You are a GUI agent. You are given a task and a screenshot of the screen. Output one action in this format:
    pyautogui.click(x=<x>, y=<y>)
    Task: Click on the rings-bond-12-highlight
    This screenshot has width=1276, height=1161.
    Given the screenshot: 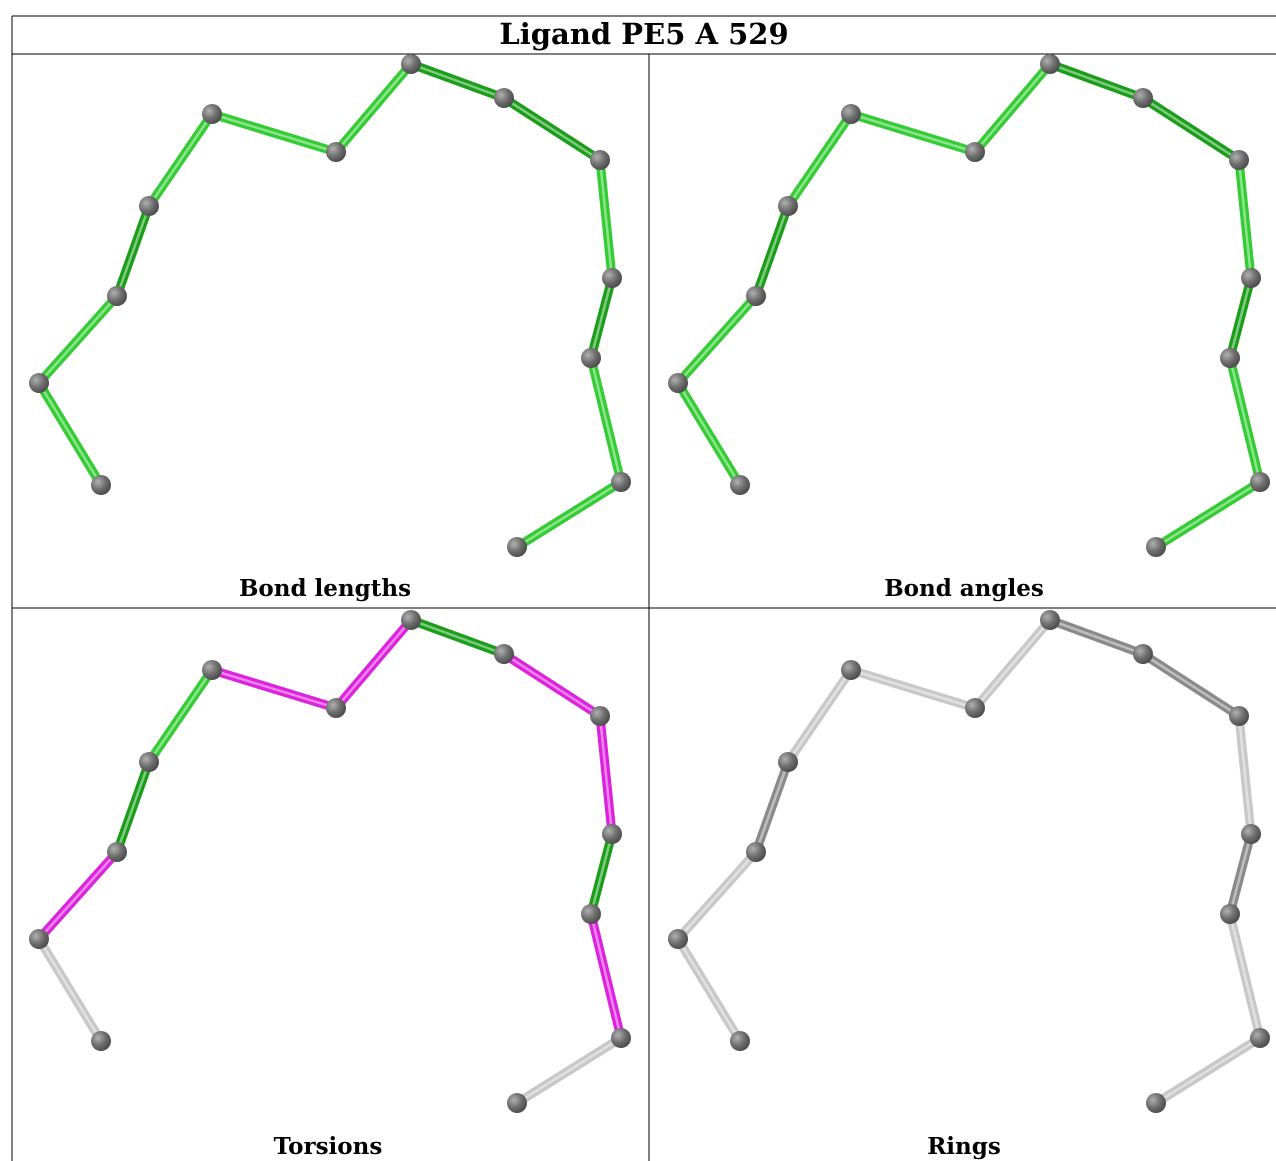 What is the action you would take?
    pyautogui.click(x=1208, y=1070)
    